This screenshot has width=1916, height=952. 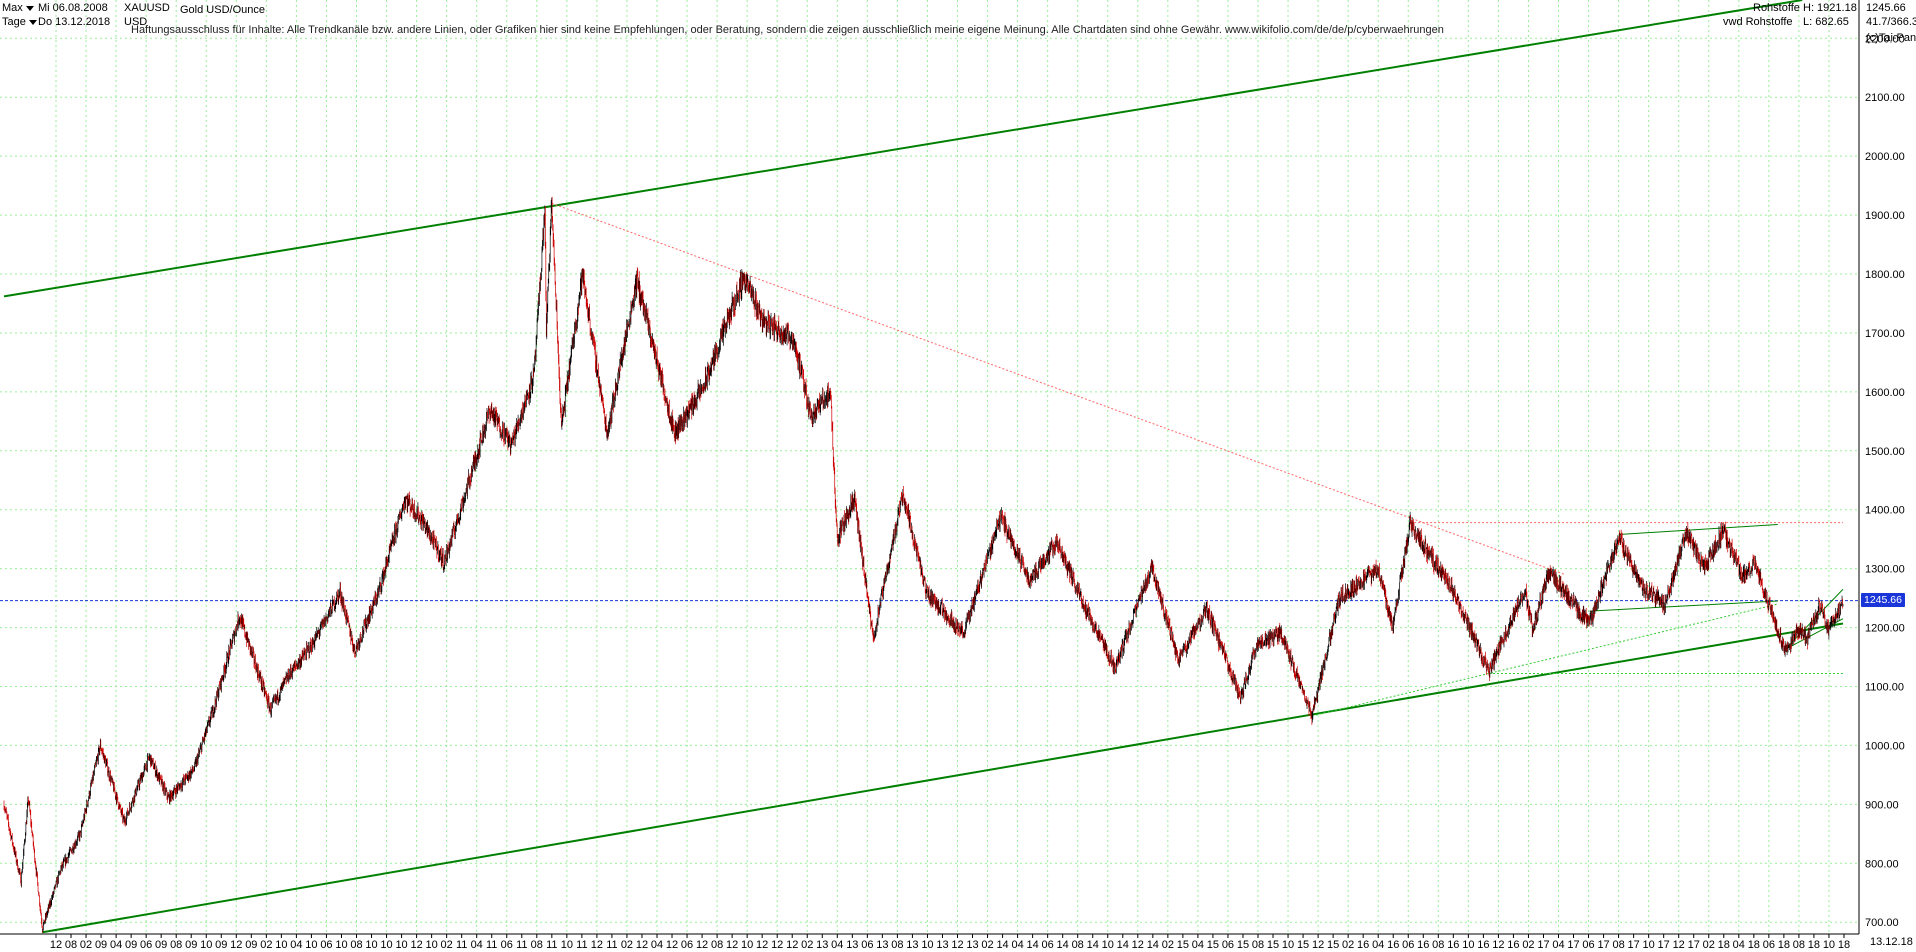 What do you see at coordinates (822, 945) in the screenshot?
I see `x-tick-label: 13` at bounding box center [822, 945].